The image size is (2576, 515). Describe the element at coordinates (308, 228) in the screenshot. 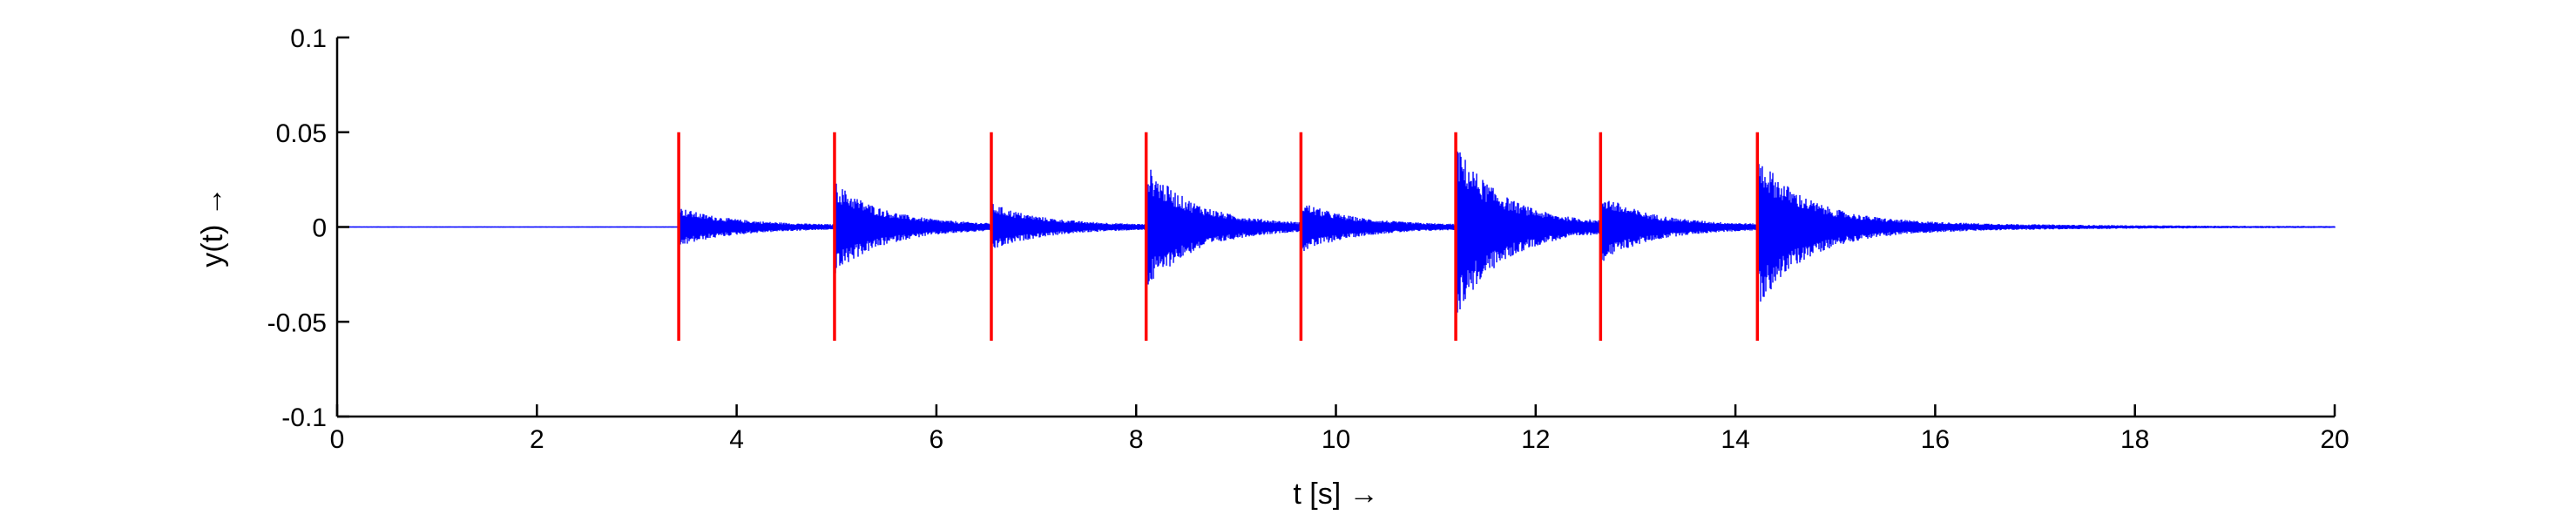

I see `y-ticks: -0.1 -0.05 0 0.05 0.1` at that location.